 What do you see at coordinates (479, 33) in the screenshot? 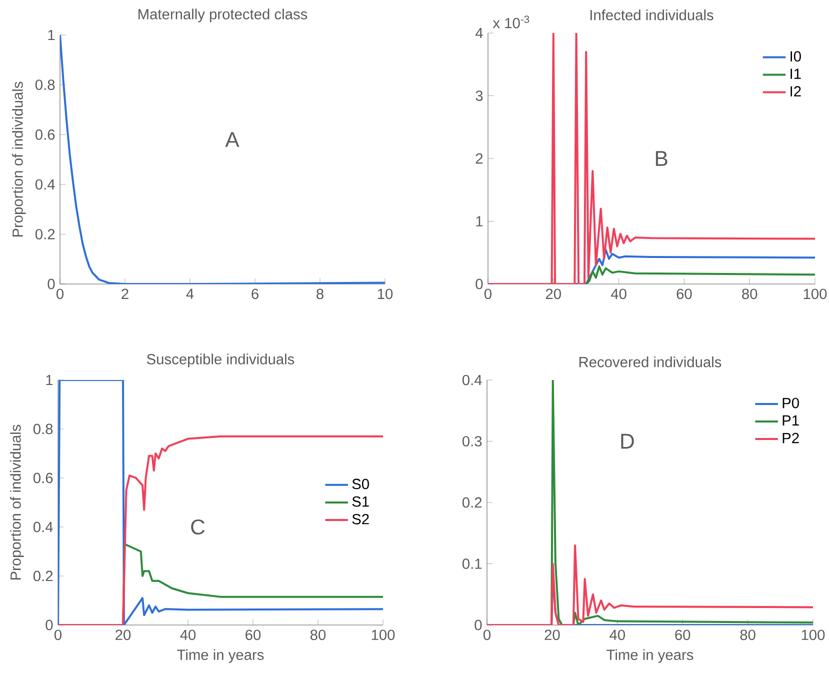
I see `y-tick-label: 4` at bounding box center [479, 33].